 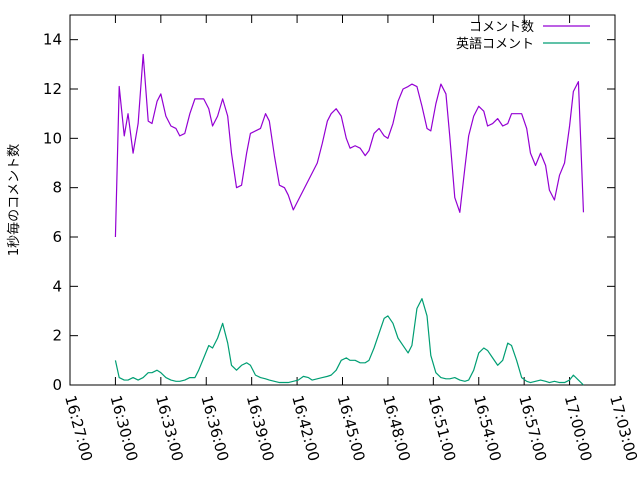 What do you see at coordinates (495, 44) in the screenshot?
I see `legend-label: 英語コメント` at bounding box center [495, 44].